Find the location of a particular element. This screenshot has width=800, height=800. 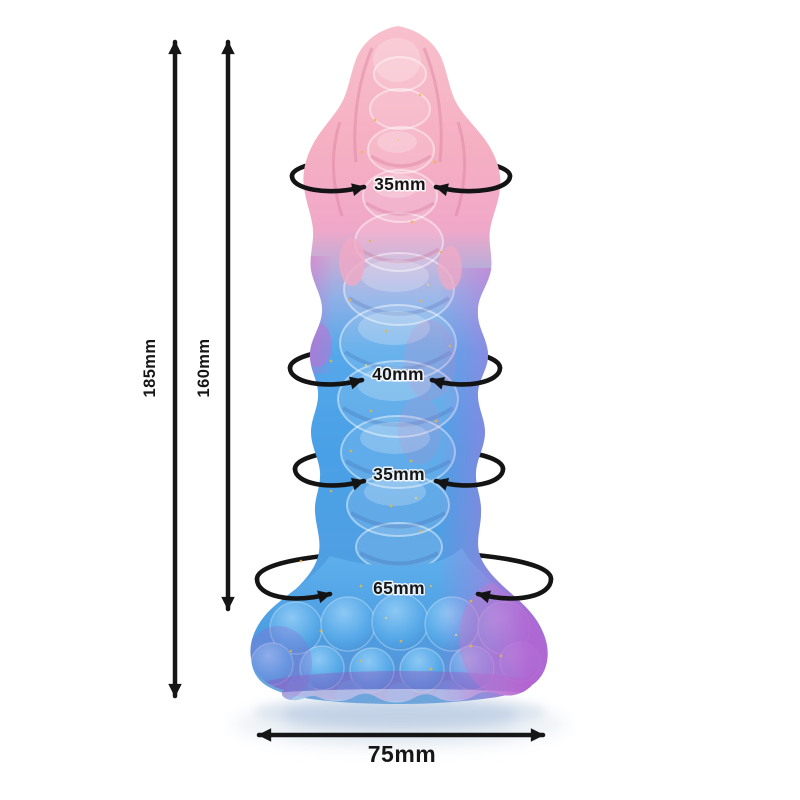

ring-2-right-arrow is located at coordinates (466, 377).